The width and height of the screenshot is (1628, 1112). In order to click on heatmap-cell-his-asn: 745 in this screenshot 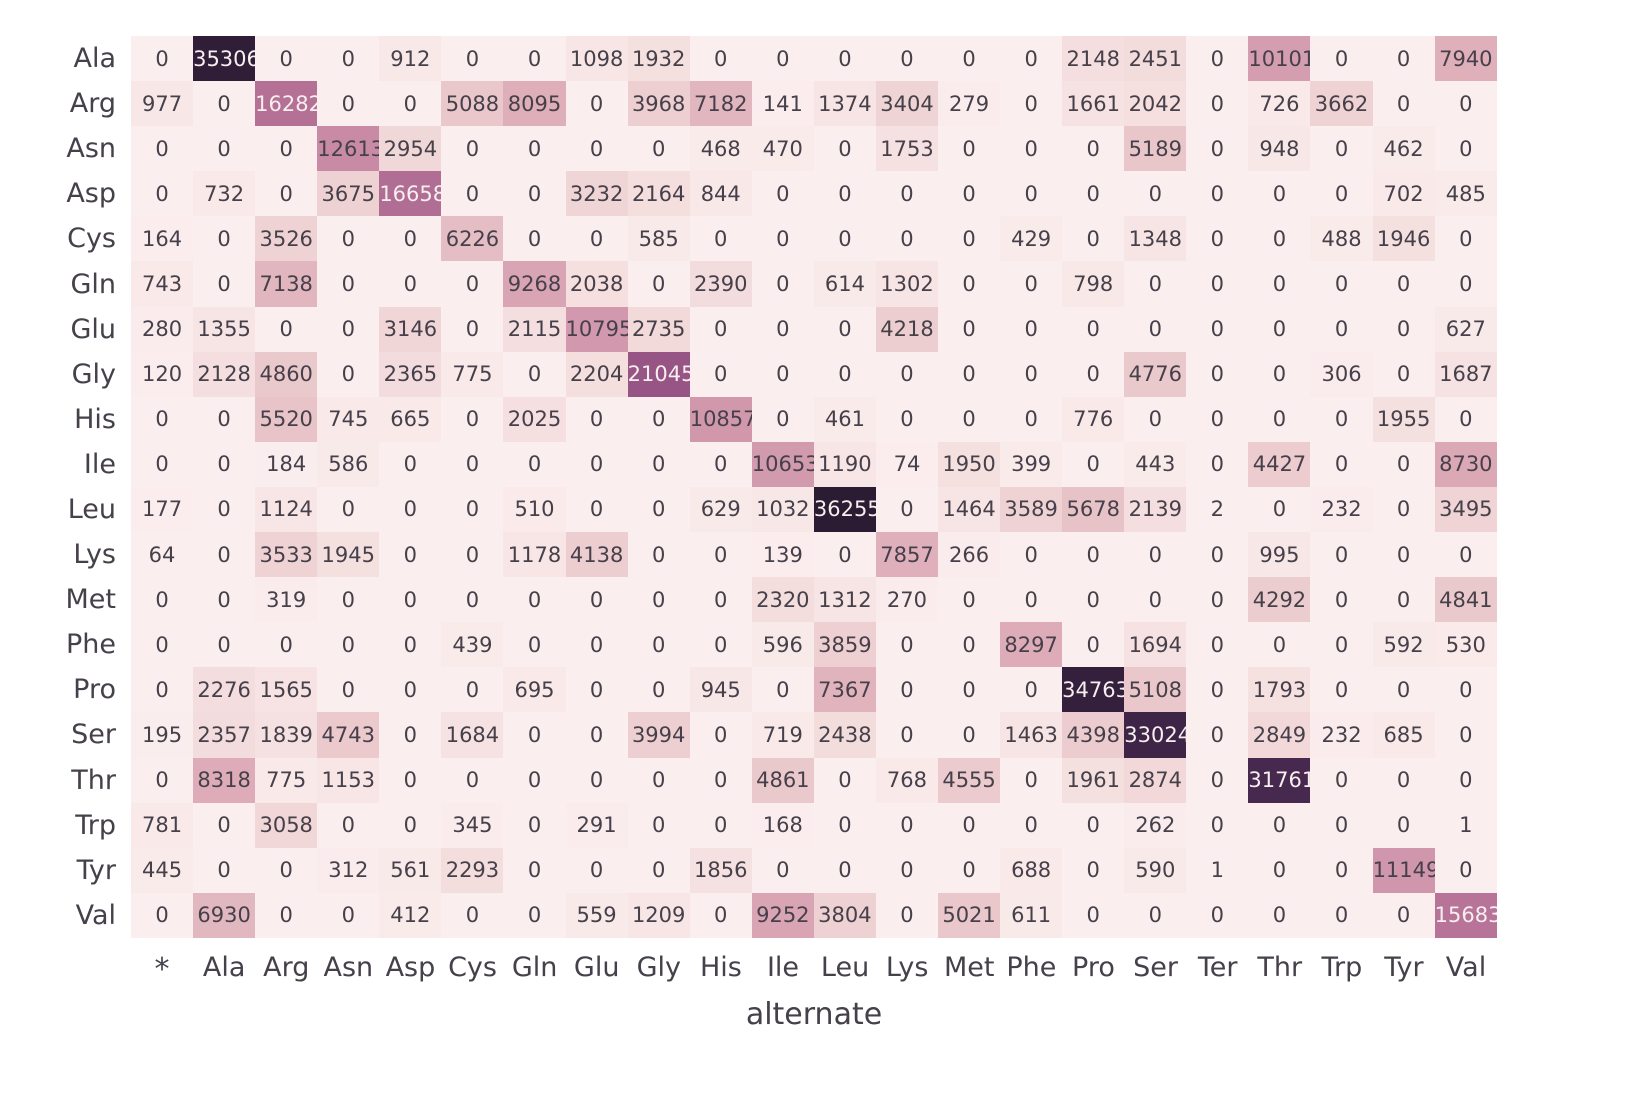, I will do `click(348, 419)`.